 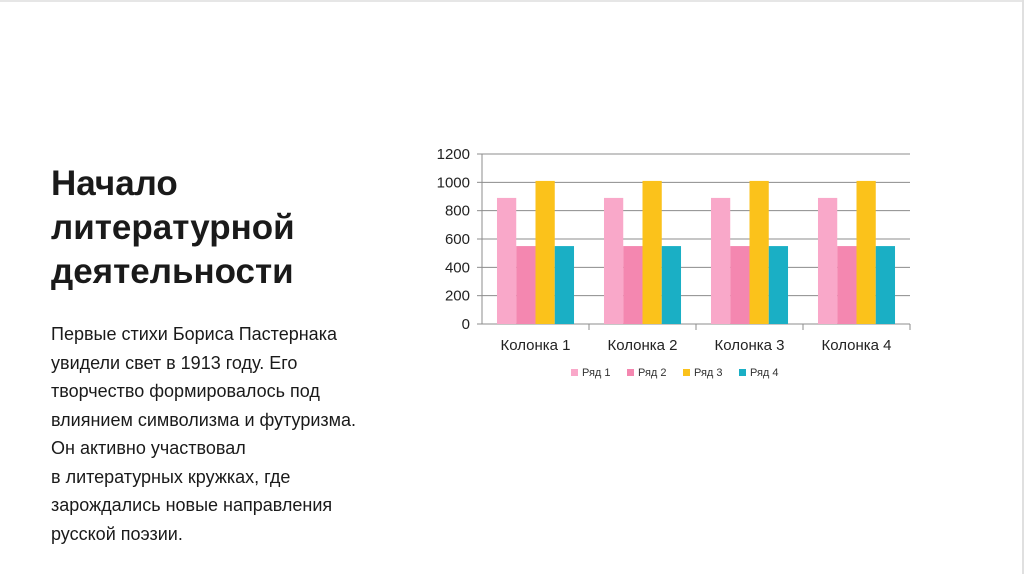 What do you see at coordinates (1023, 287) in the screenshot?
I see `slide-frame-right` at bounding box center [1023, 287].